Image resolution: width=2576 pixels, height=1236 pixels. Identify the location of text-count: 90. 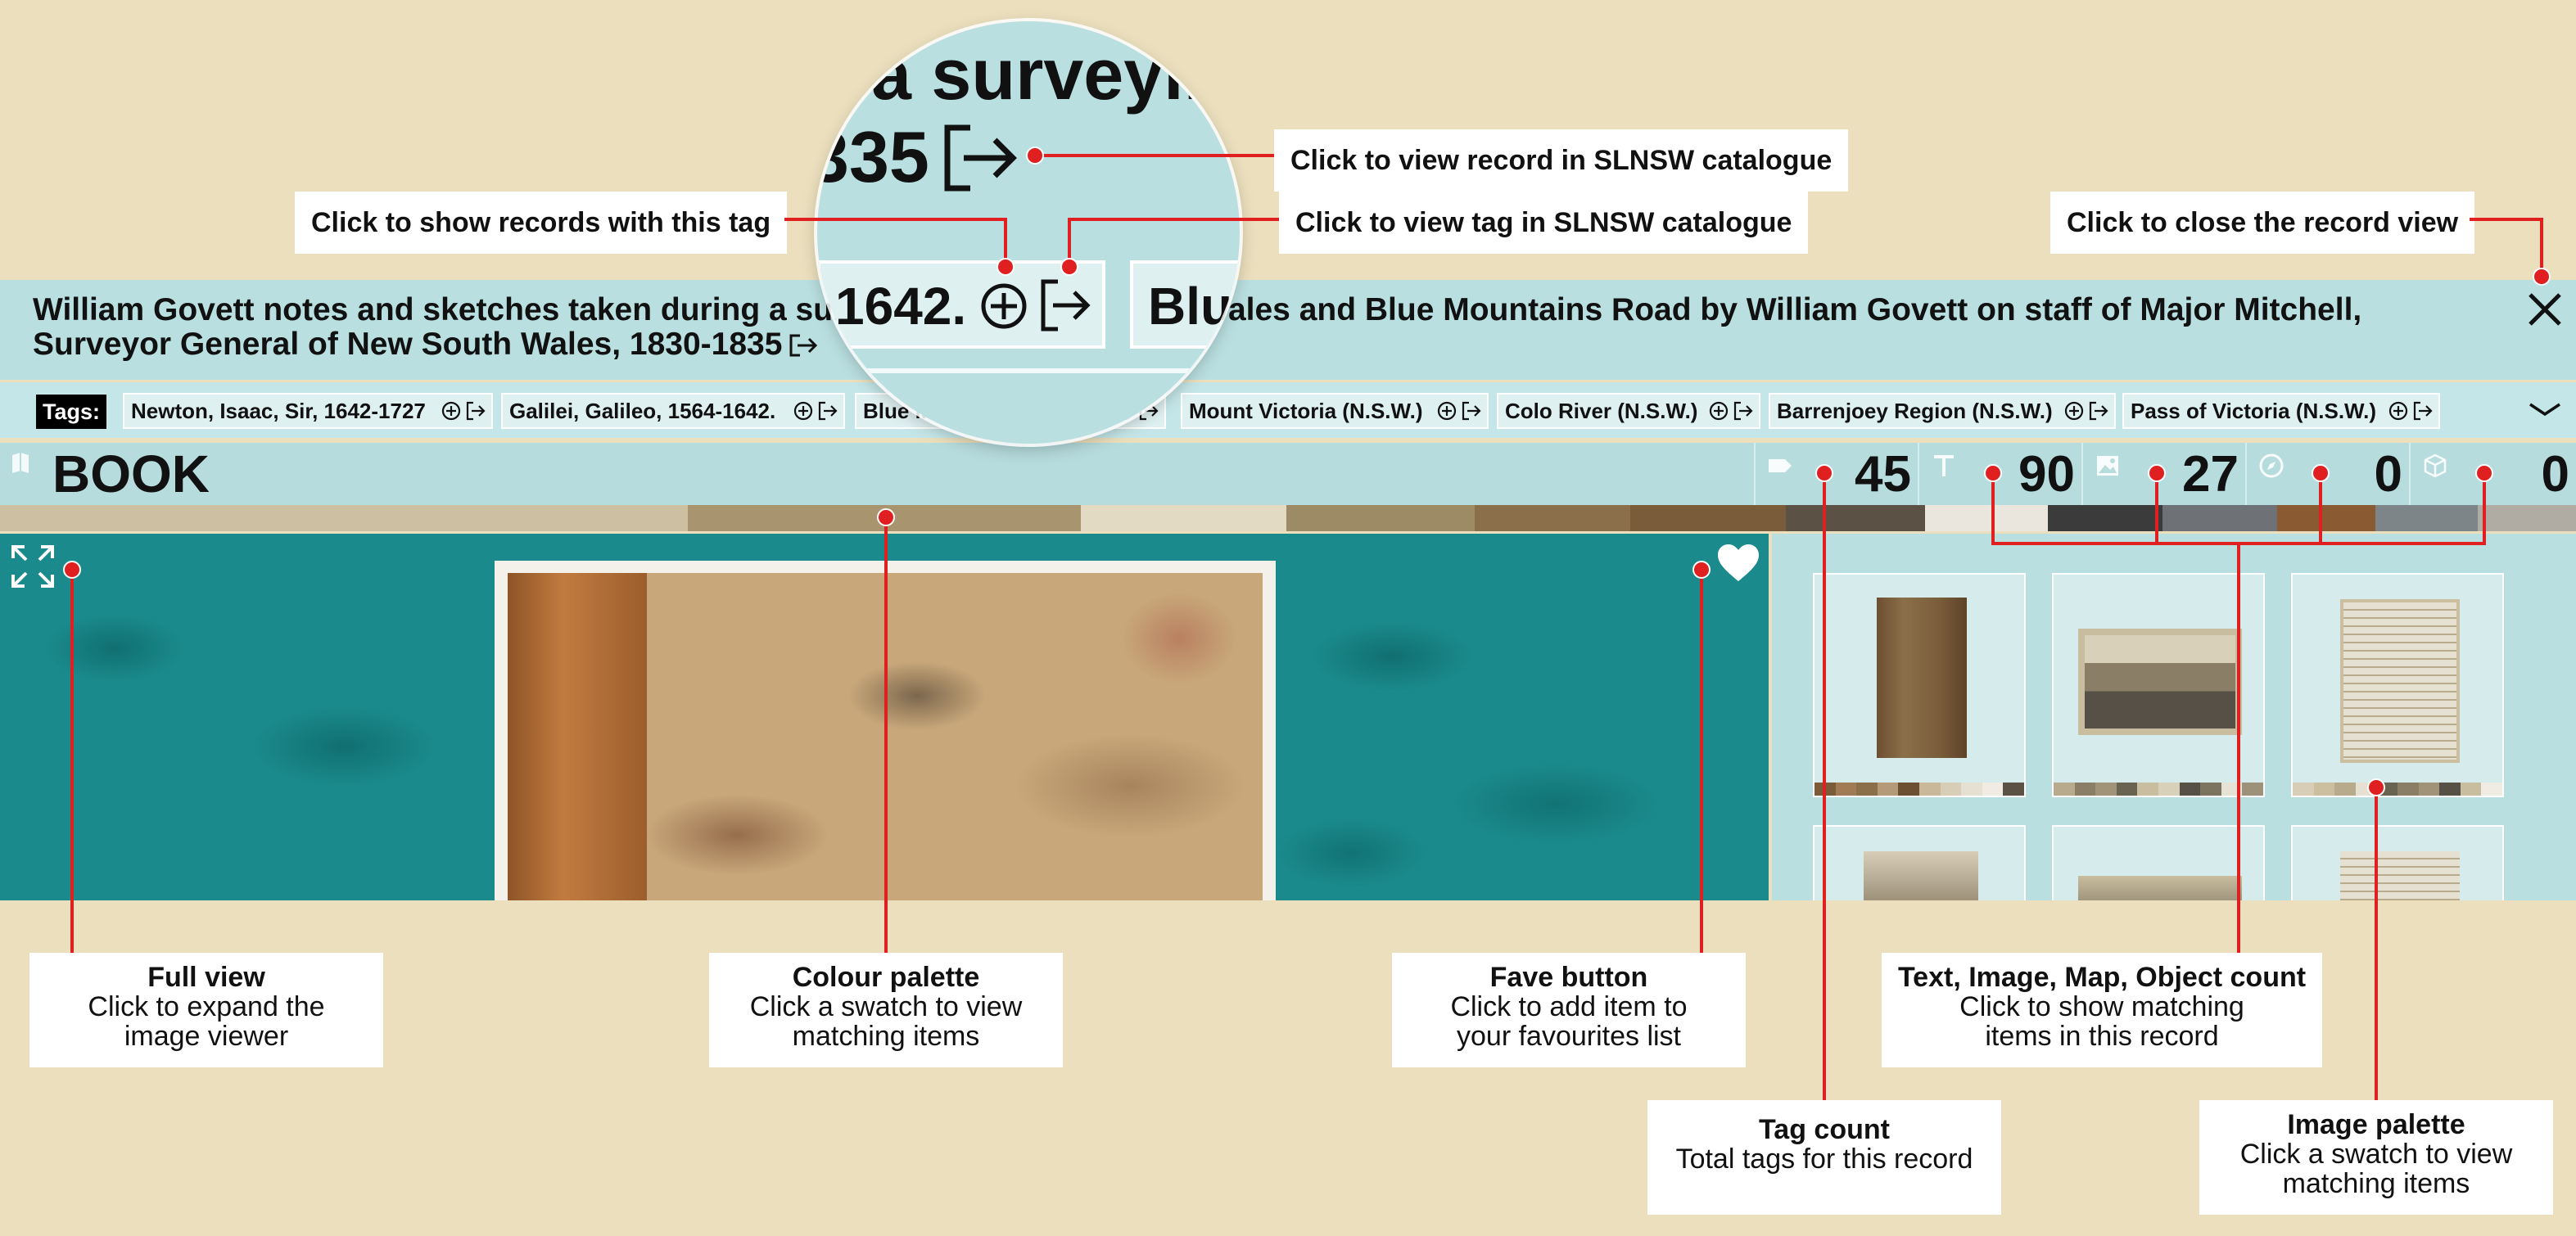
(2000, 474).